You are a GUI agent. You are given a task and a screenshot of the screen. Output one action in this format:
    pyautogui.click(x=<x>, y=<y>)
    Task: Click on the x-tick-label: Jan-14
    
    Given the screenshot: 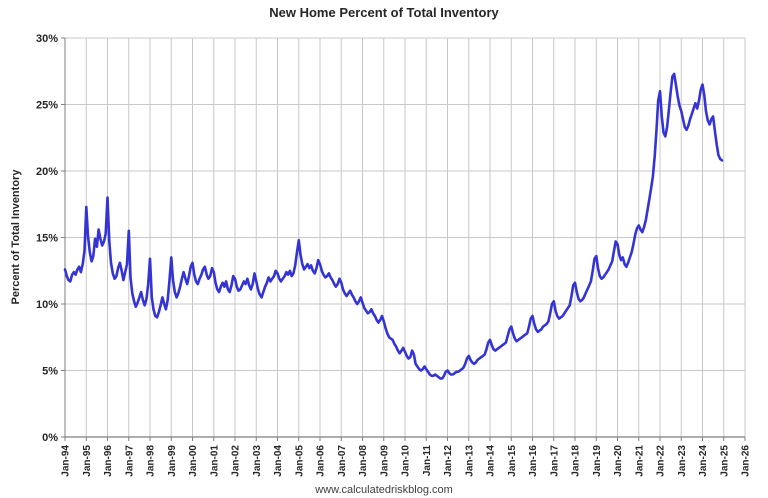 What is the action you would take?
    pyautogui.click(x=491, y=461)
    